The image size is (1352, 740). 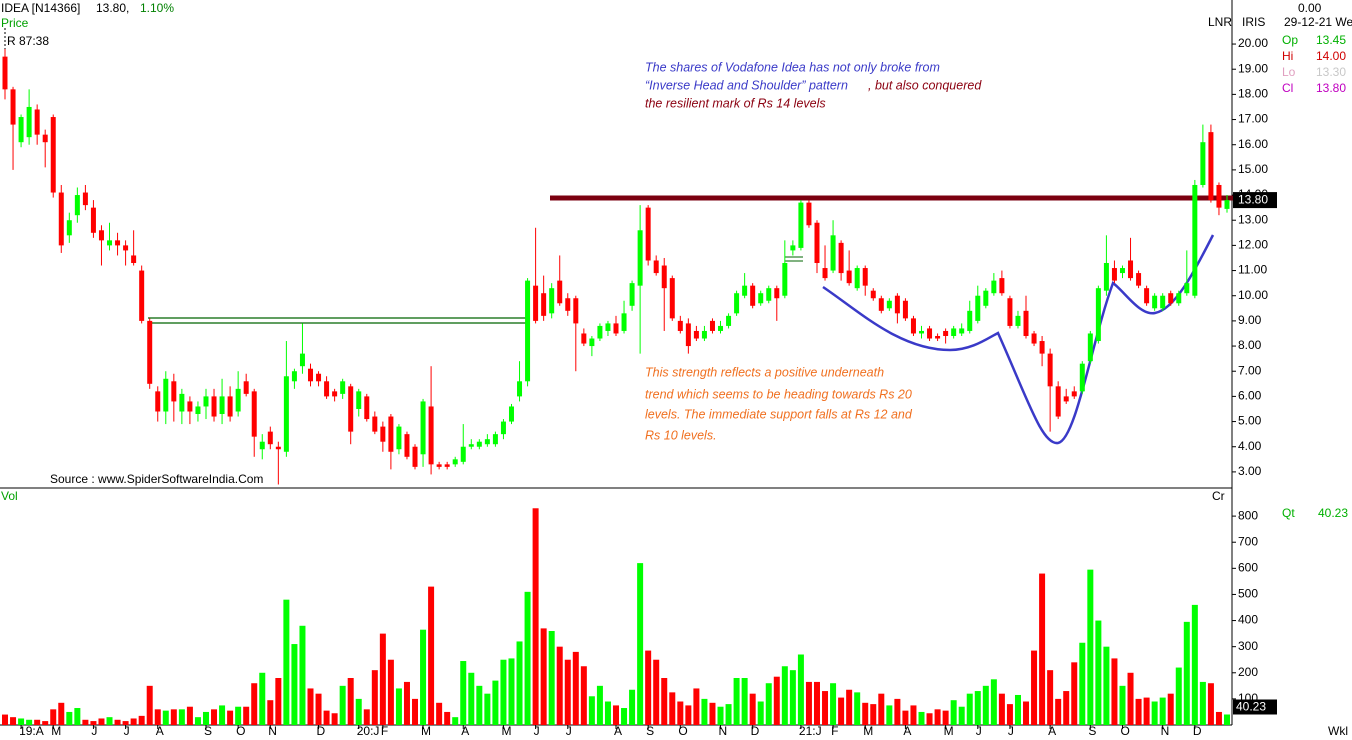 I want to click on y-tick-label: 11.00, so click(x=1252, y=270).